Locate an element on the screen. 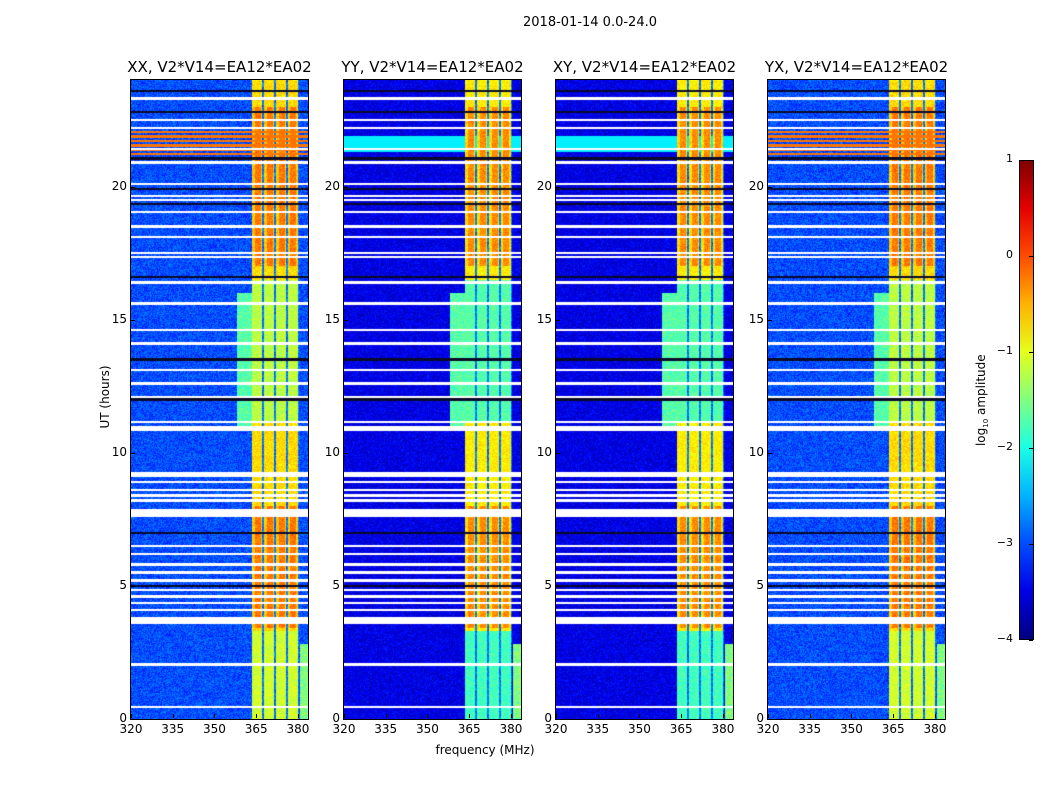 The height and width of the screenshot is (800, 1050). colorbar-tick-label: −3 is located at coordinates (1004, 542).